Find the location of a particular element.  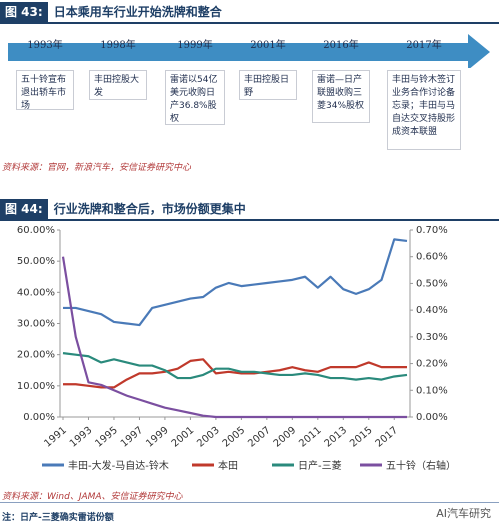

x-tick-label: 2003 is located at coordinates (208, 437).